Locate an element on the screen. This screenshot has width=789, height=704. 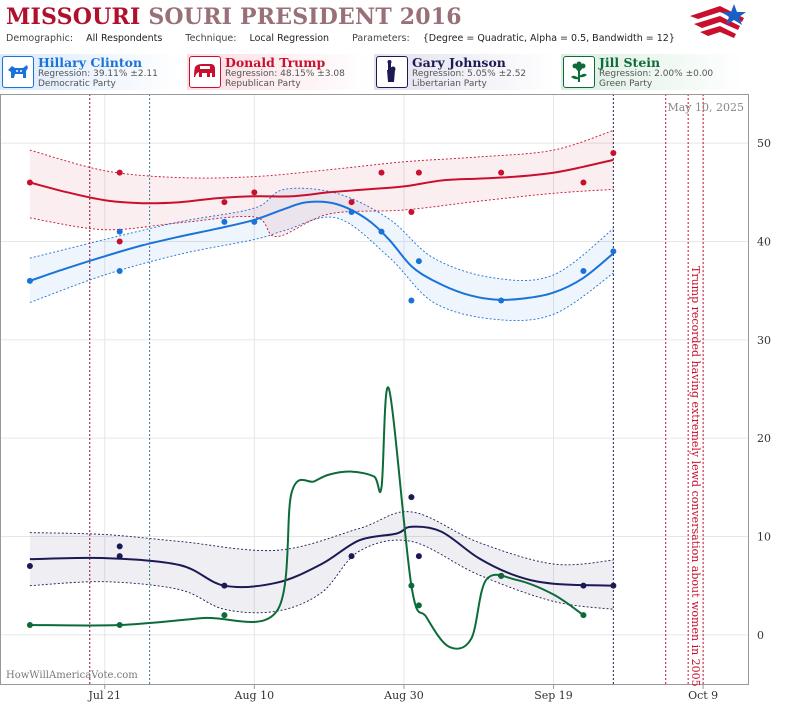
x-tick-label: Oct 9 is located at coordinates (703, 695).